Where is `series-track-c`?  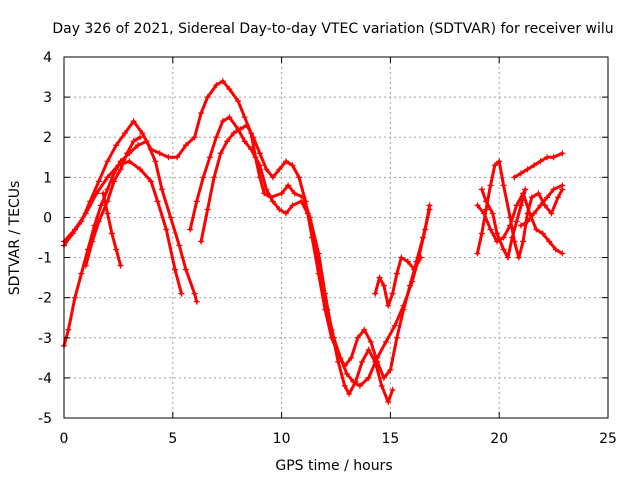
series-track-c is located at coordinates (130, 243).